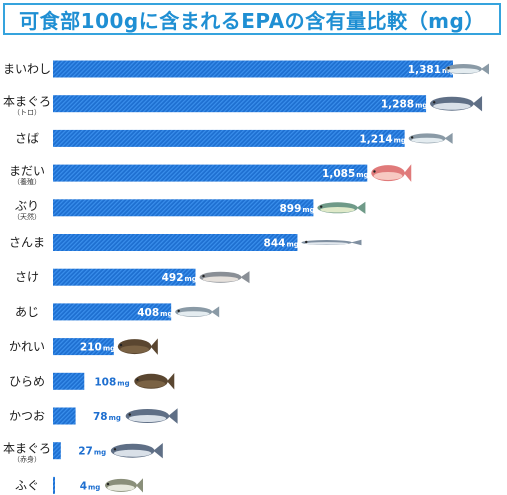 This screenshot has width=507, height=495. I want to click on chart-title: 可食部100gに含まれるEPAの含有量比較（mg）, so click(252, 20).